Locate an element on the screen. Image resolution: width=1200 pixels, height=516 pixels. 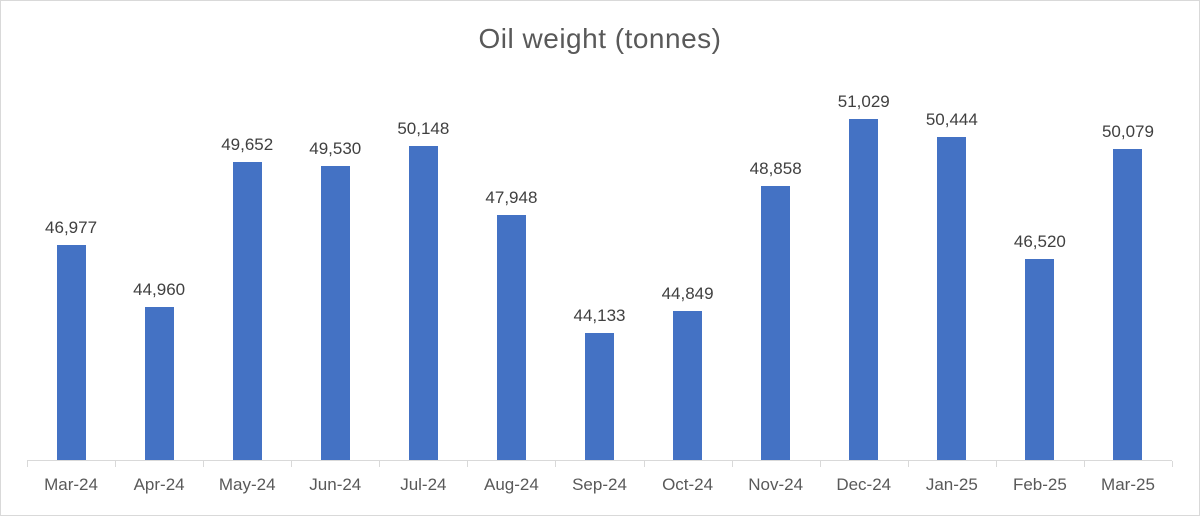
bar-column: 49,652 is located at coordinates (247, 275).